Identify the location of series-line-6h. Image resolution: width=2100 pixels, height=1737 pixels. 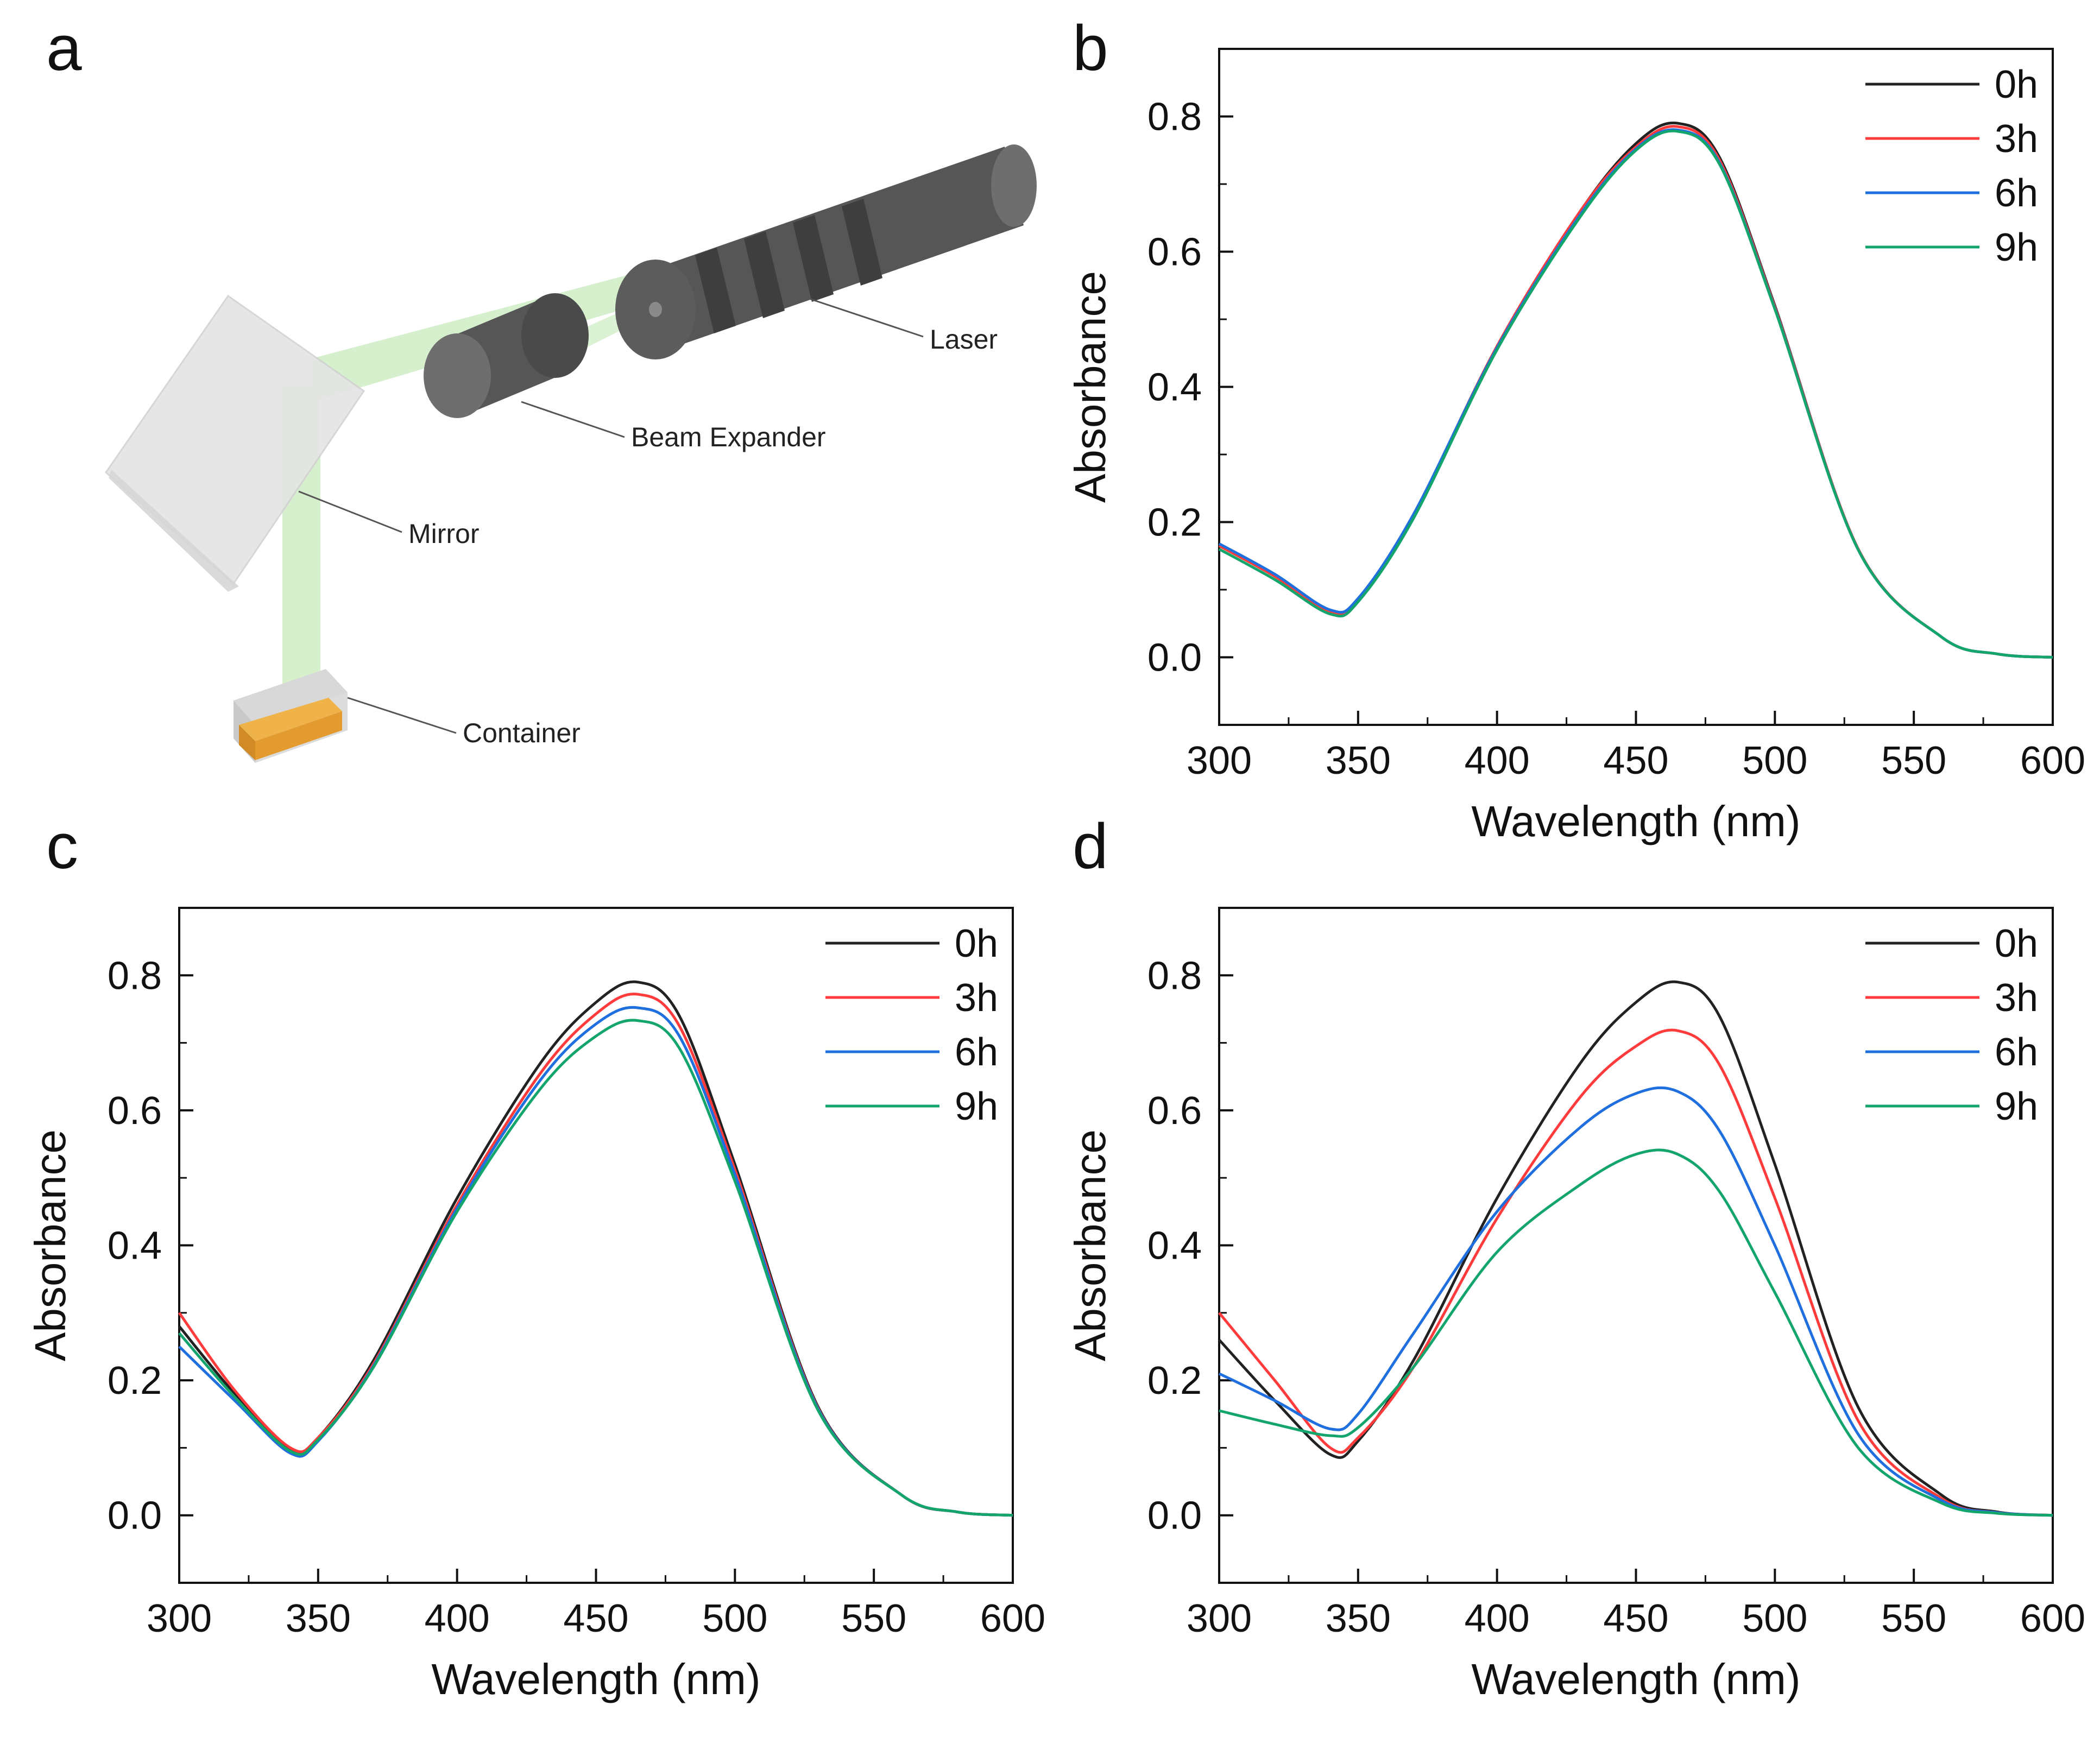
(1635, 1301).